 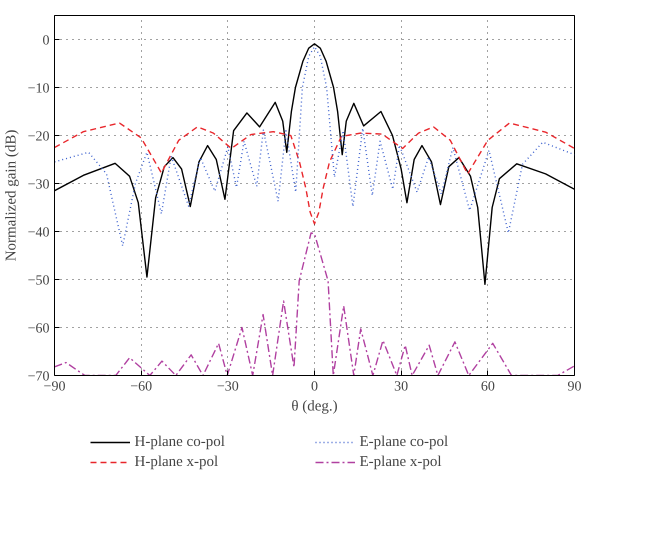 I want to click on y-tick-label: −50, so click(x=39, y=281).